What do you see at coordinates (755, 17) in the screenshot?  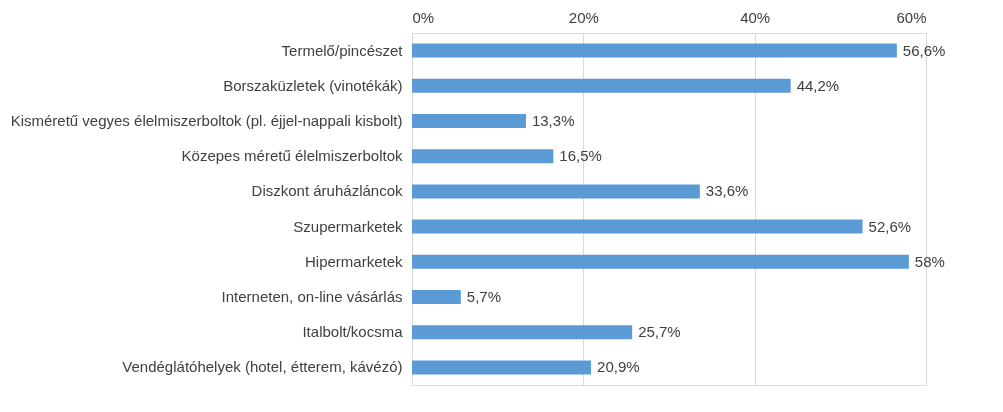 I see `x-tick-label: 40%` at bounding box center [755, 17].